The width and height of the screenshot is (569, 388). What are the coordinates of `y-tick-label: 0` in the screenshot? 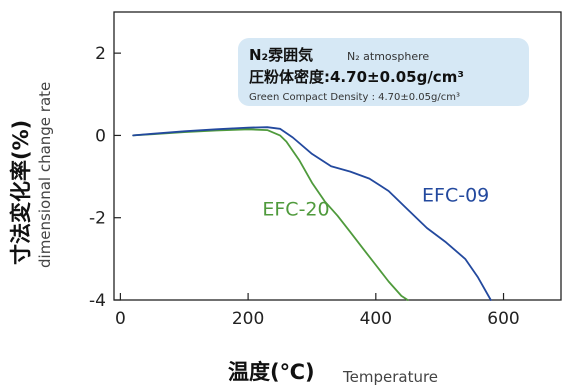 It's located at (100, 136).